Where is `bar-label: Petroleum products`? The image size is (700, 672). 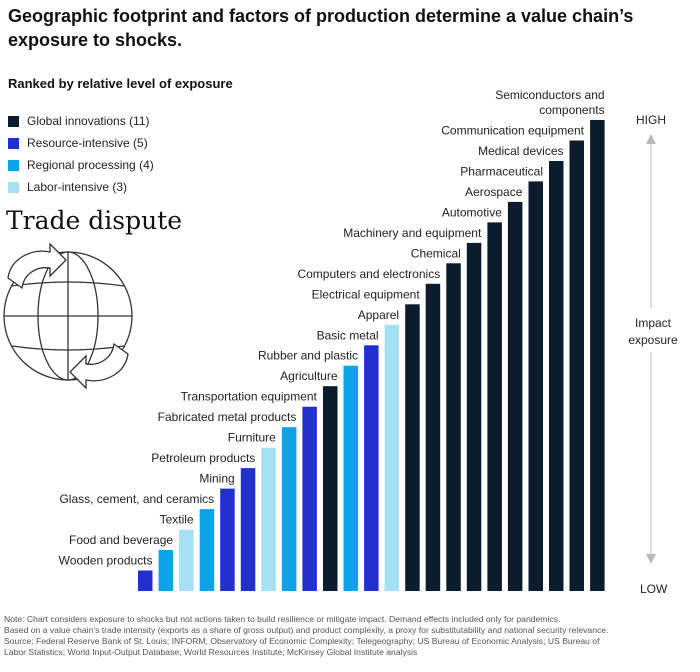
bar-label: Petroleum products is located at coordinates (203, 458).